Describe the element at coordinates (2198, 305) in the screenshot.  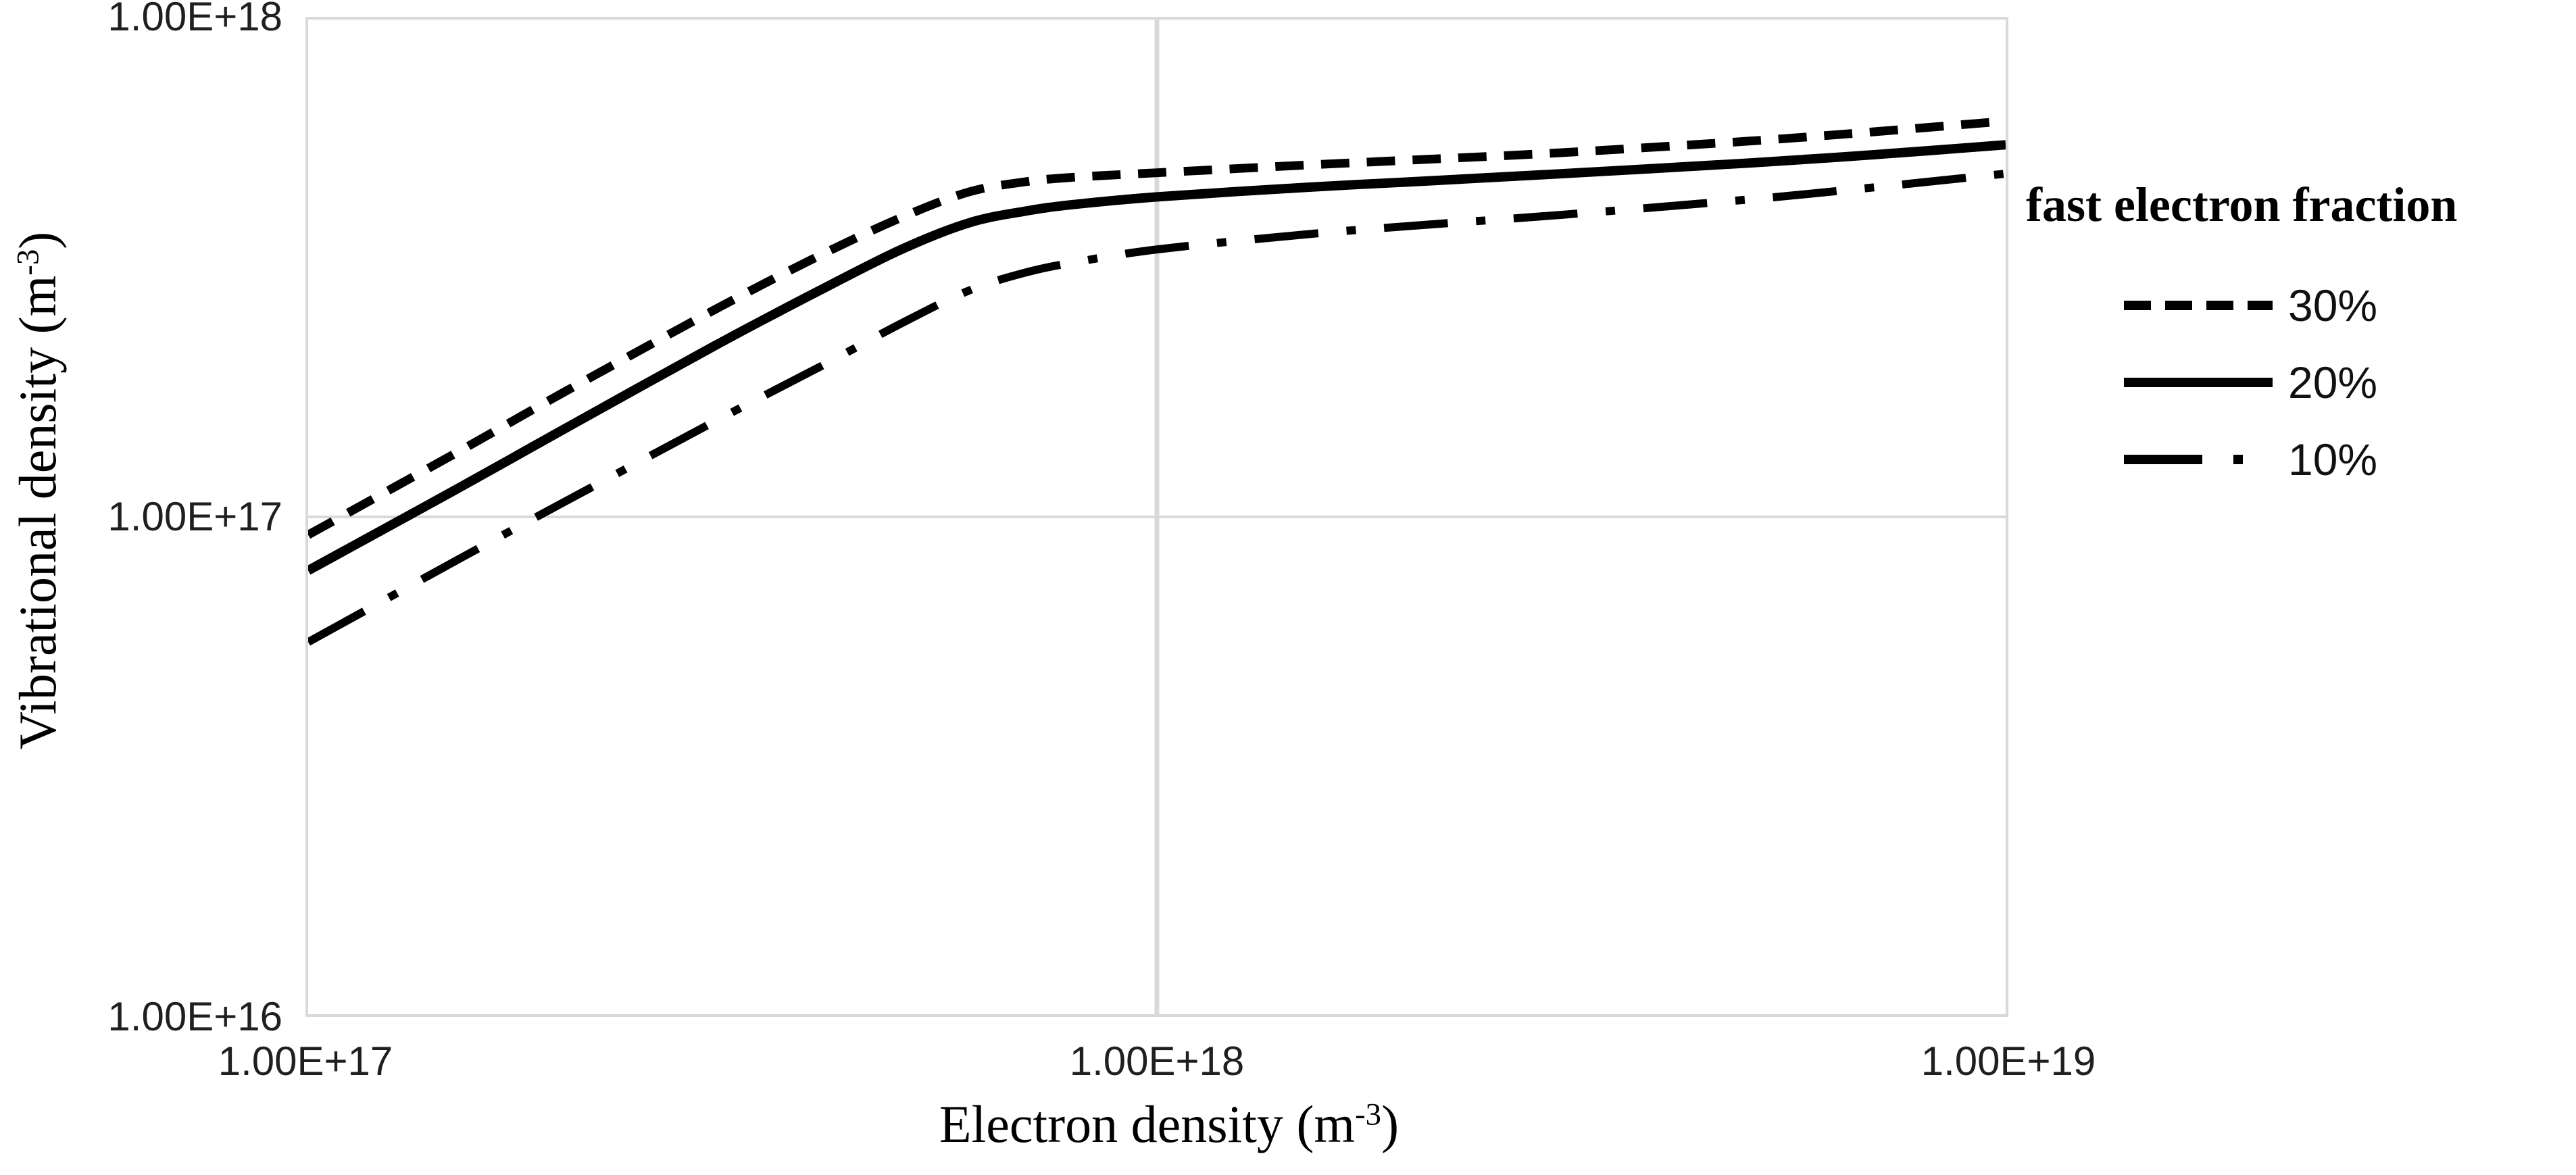
I see `legend-swatch-dashed-line` at that location.